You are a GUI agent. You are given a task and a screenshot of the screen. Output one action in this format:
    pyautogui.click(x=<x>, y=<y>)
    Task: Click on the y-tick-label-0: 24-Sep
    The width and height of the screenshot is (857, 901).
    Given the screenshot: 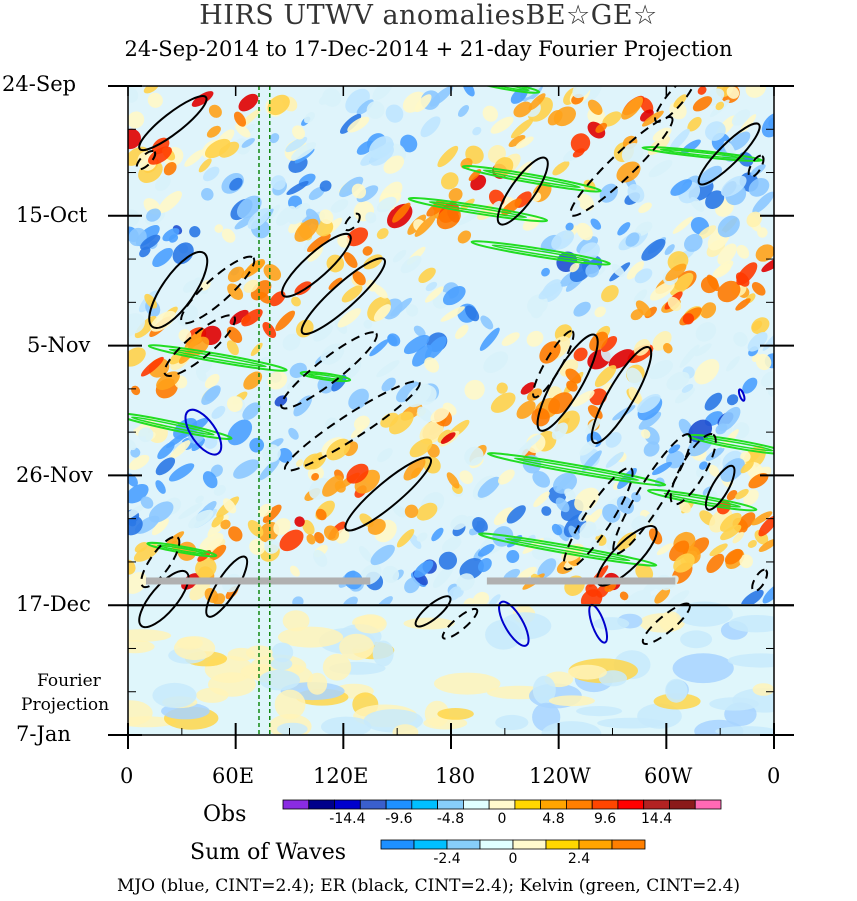 What is the action you would take?
    pyautogui.click(x=39, y=84)
    